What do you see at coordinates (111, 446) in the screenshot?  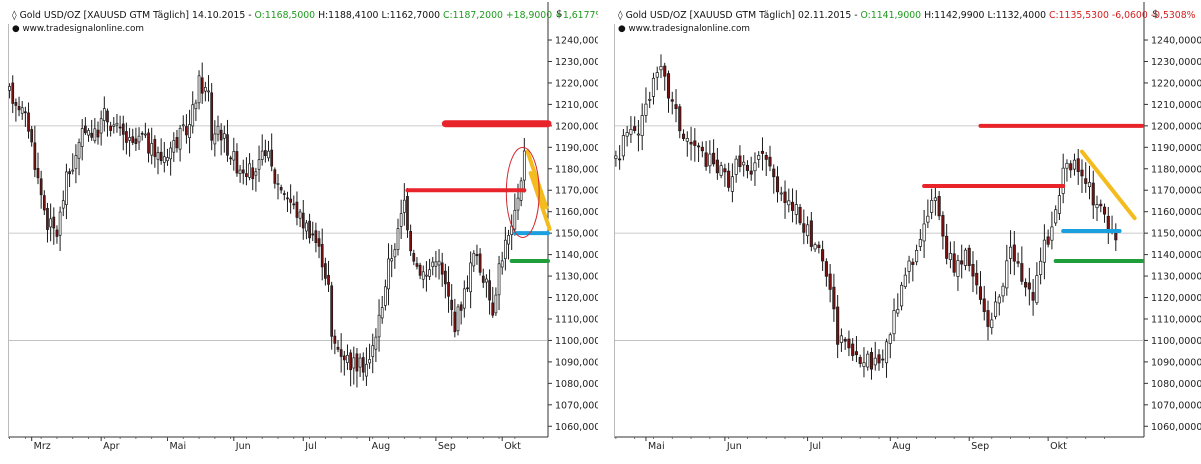 I see `x-tick-label: Apr` at bounding box center [111, 446].